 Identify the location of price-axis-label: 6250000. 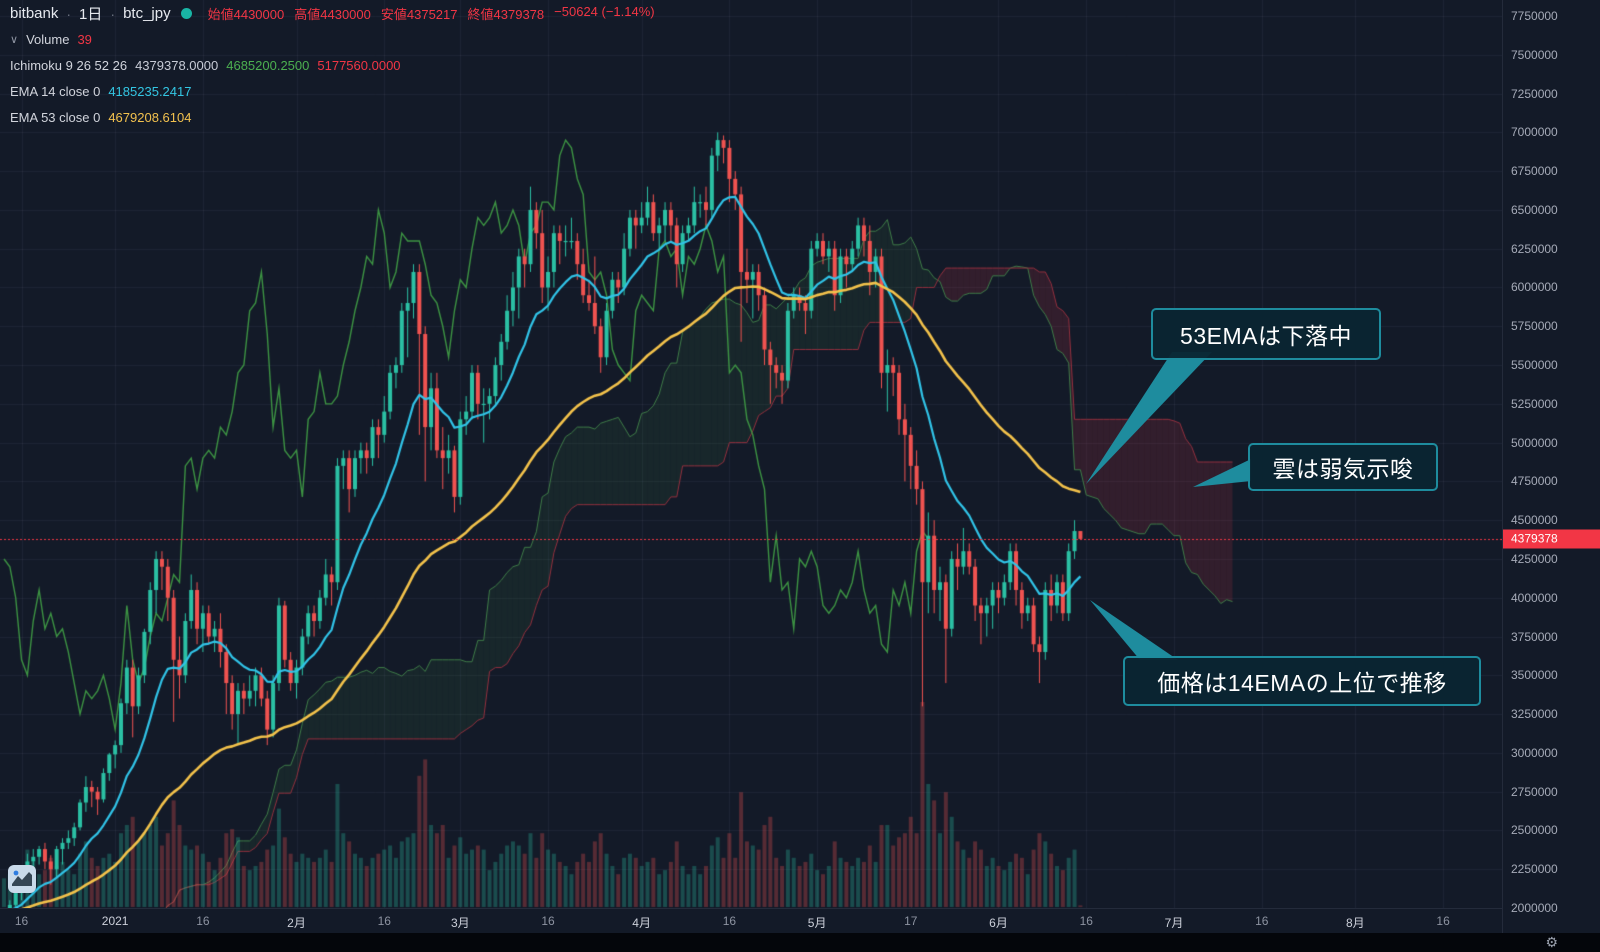
(1534, 248).